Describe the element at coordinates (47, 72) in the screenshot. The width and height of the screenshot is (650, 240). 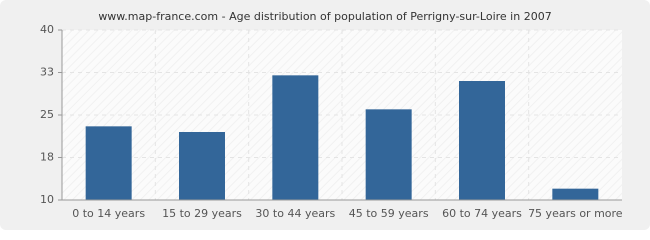
I see `y-tick-label: 33` at that location.